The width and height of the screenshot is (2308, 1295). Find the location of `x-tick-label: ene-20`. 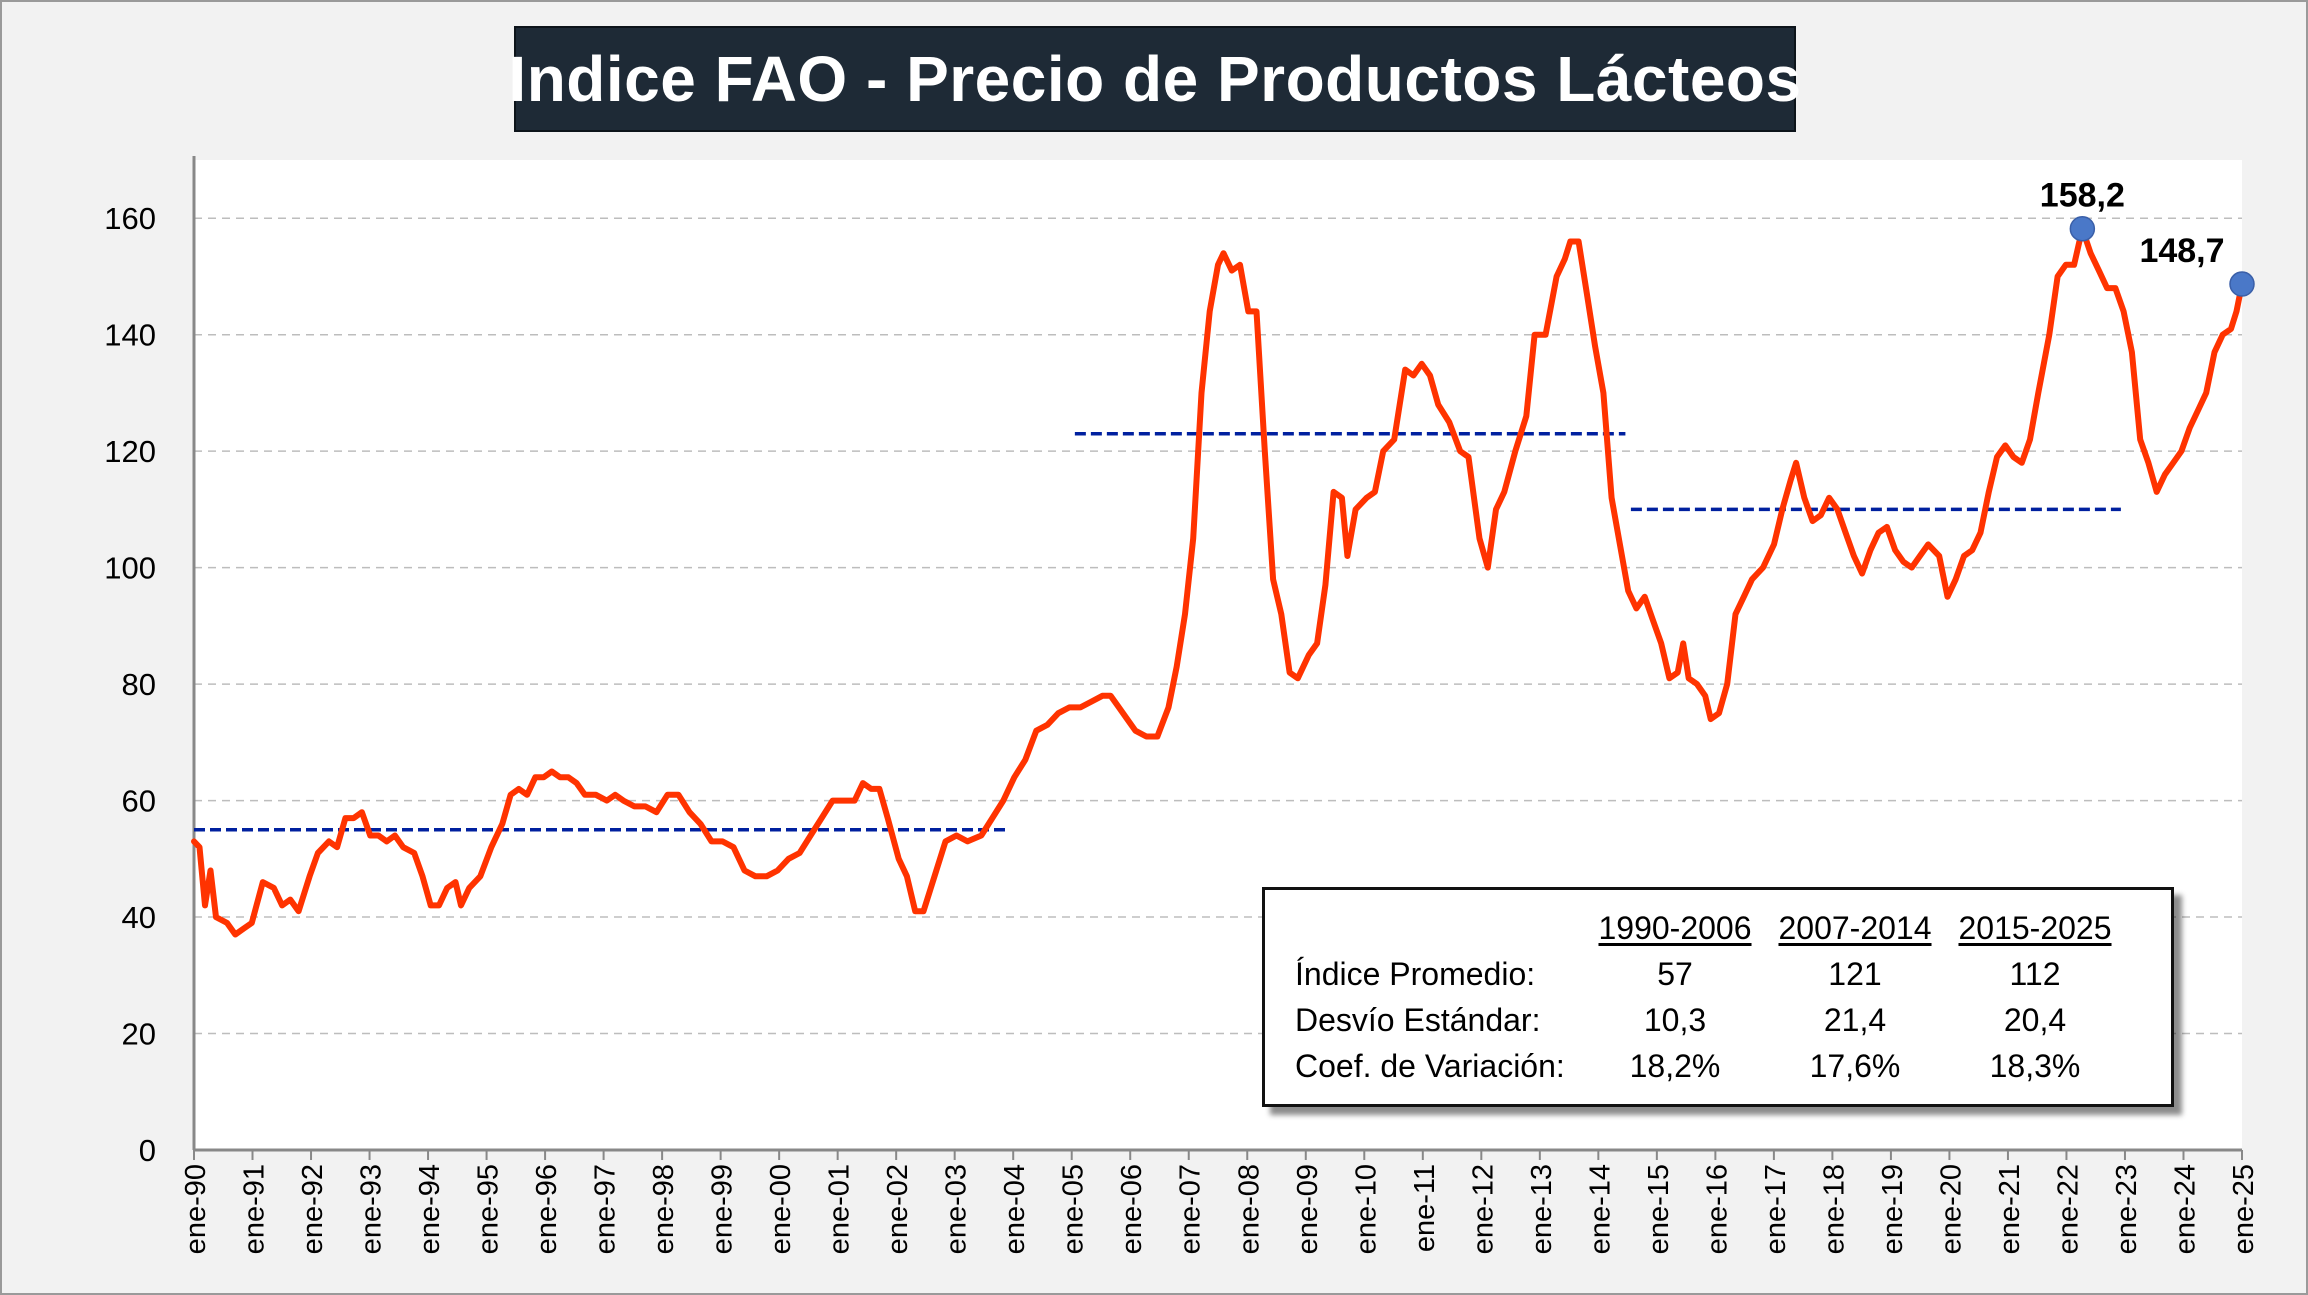

x-tick-label: ene-20 is located at coordinates (1951, 1209).